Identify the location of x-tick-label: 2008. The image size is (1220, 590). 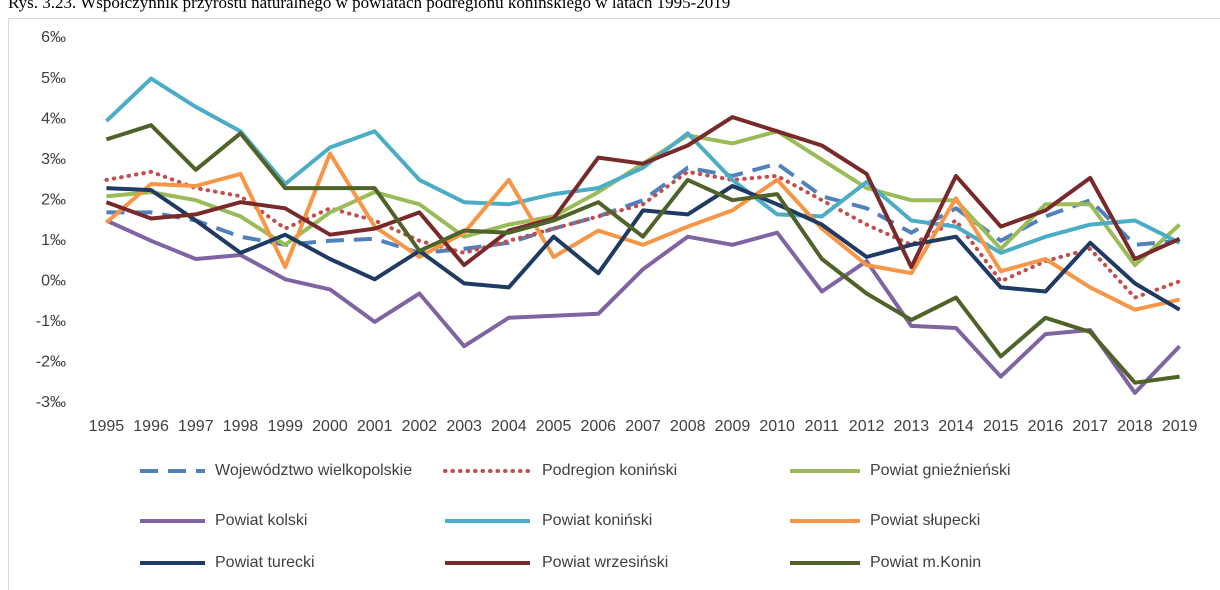
(688, 426).